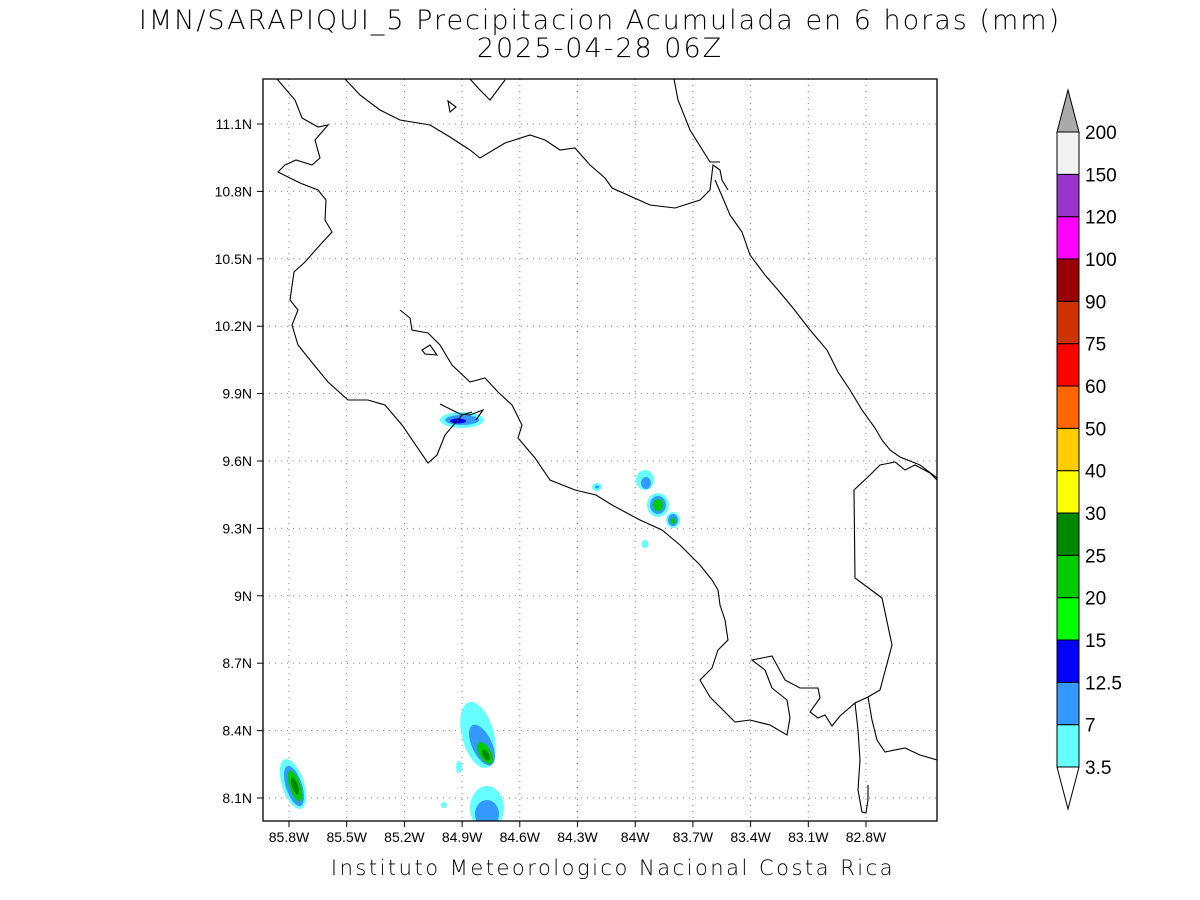  What do you see at coordinates (462, 837) in the screenshot?
I see `lon-tick-label: 84.9W` at bounding box center [462, 837].